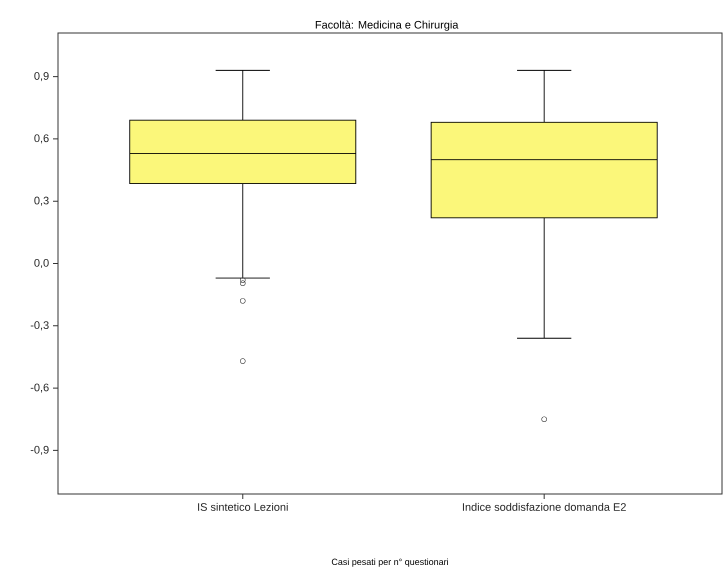 This screenshot has width=723, height=570. Describe the element at coordinates (243, 506) in the screenshot. I see `x-tick-label: IS sintetico Lezioni` at that location.